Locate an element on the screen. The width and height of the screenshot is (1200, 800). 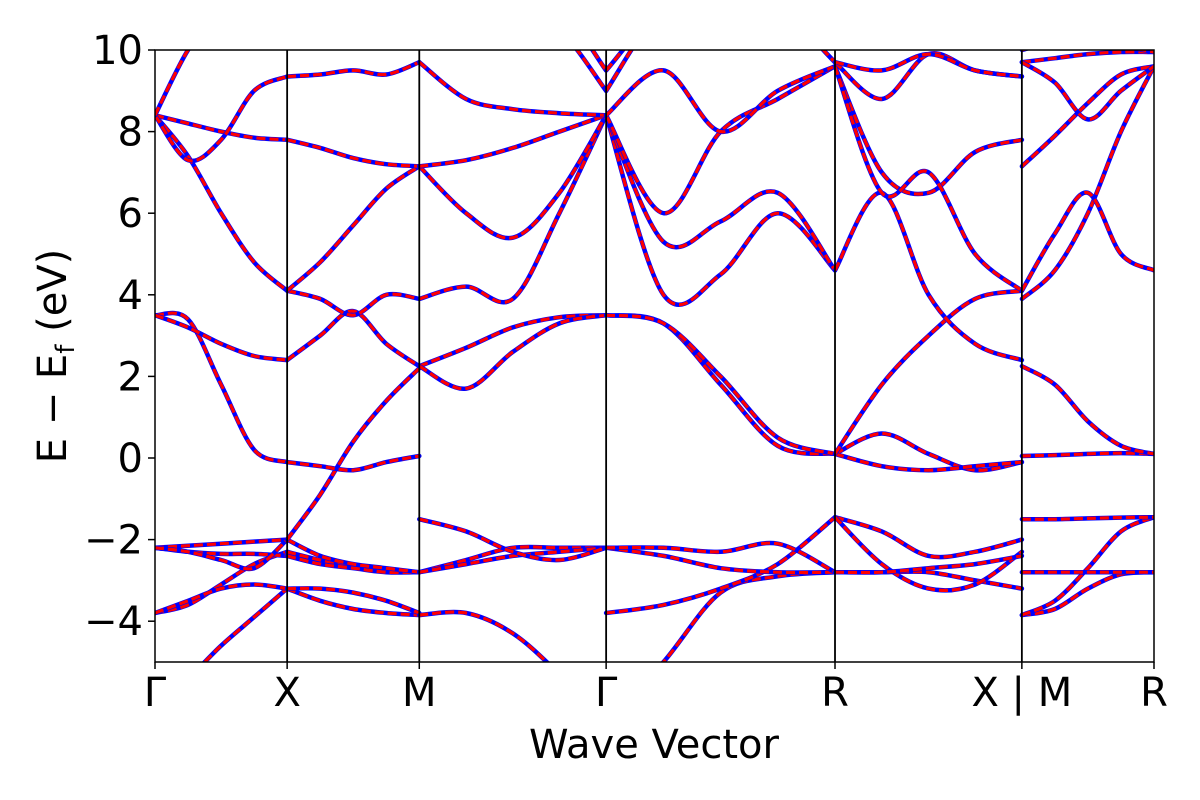
band-line-blue-Γ-R-8 is located at coordinates (720, 140).